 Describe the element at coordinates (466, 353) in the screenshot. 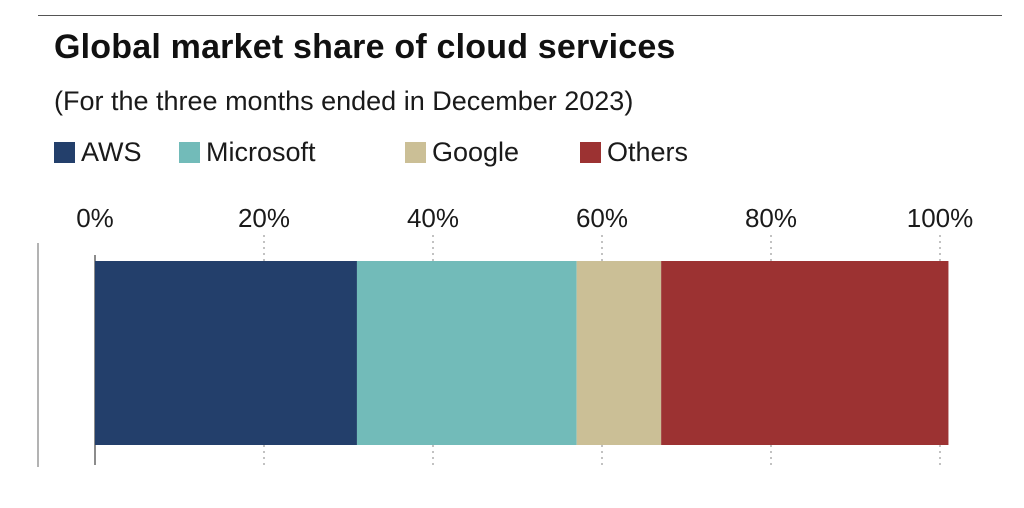

I see `bar-segment-microsoft` at that location.